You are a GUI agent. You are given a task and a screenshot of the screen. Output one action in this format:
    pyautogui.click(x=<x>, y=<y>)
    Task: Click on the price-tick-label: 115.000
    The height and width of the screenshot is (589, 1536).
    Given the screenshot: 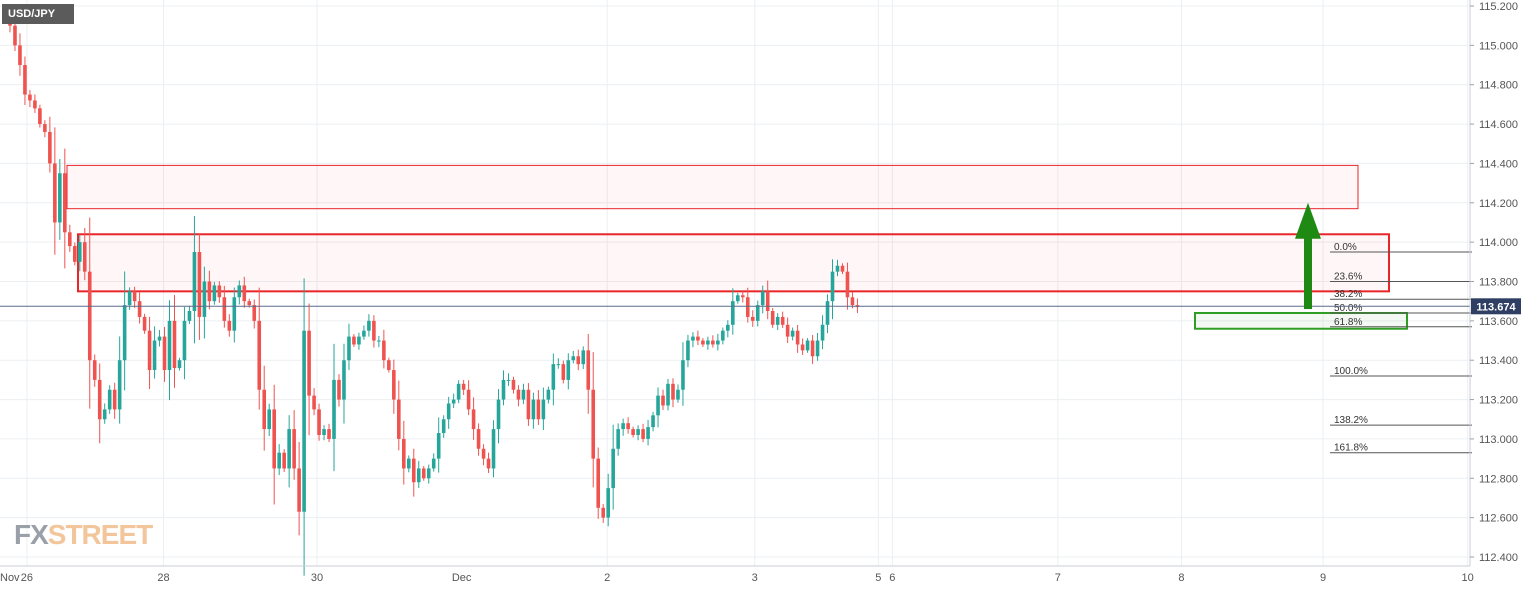 What is the action you would take?
    pyautogui.click(x=1498, y=46)
    